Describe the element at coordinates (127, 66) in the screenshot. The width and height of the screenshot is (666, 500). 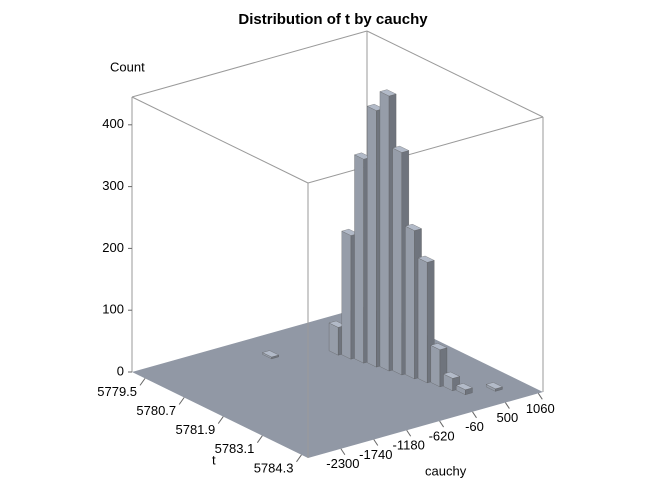
I see `z-axis-label: Count` at that location.